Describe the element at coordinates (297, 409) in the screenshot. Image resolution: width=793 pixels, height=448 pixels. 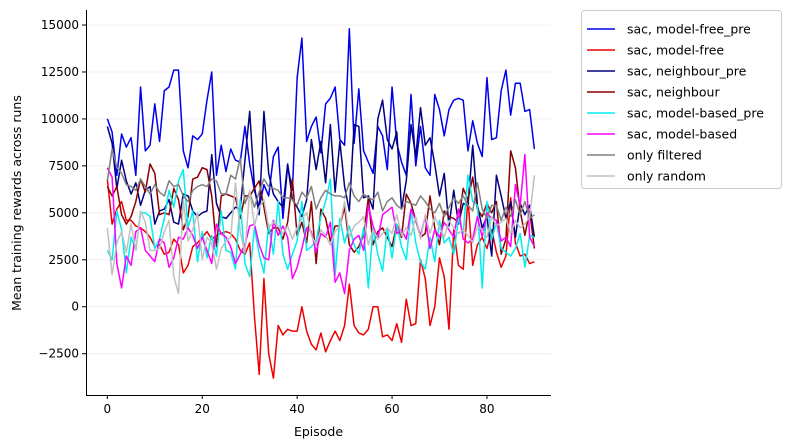
I see `x-tick-label: 40` at that location.